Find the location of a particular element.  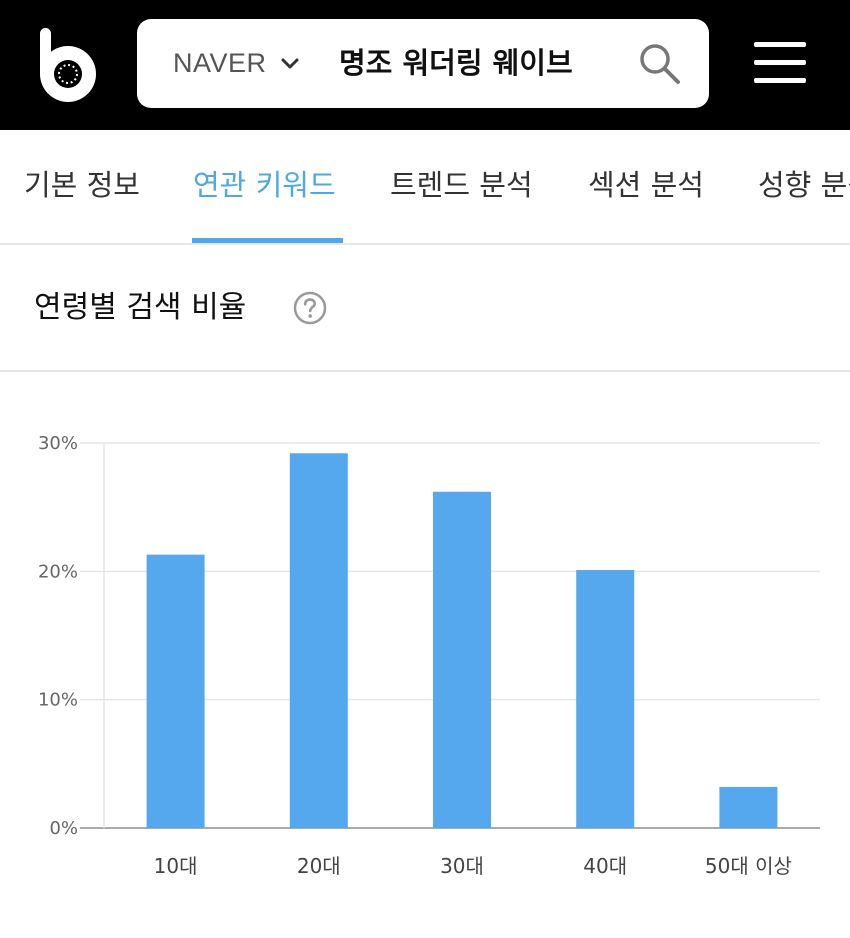

search-box: NAVER 명조 워더링 웨이브 is located at coordinates (423, 63).